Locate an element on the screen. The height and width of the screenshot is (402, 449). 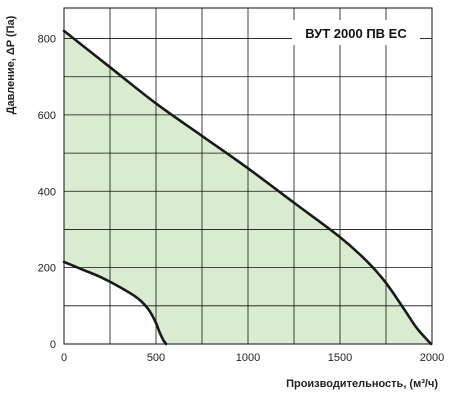
y-tick-label: 400 is located at coordinates (47, 192).